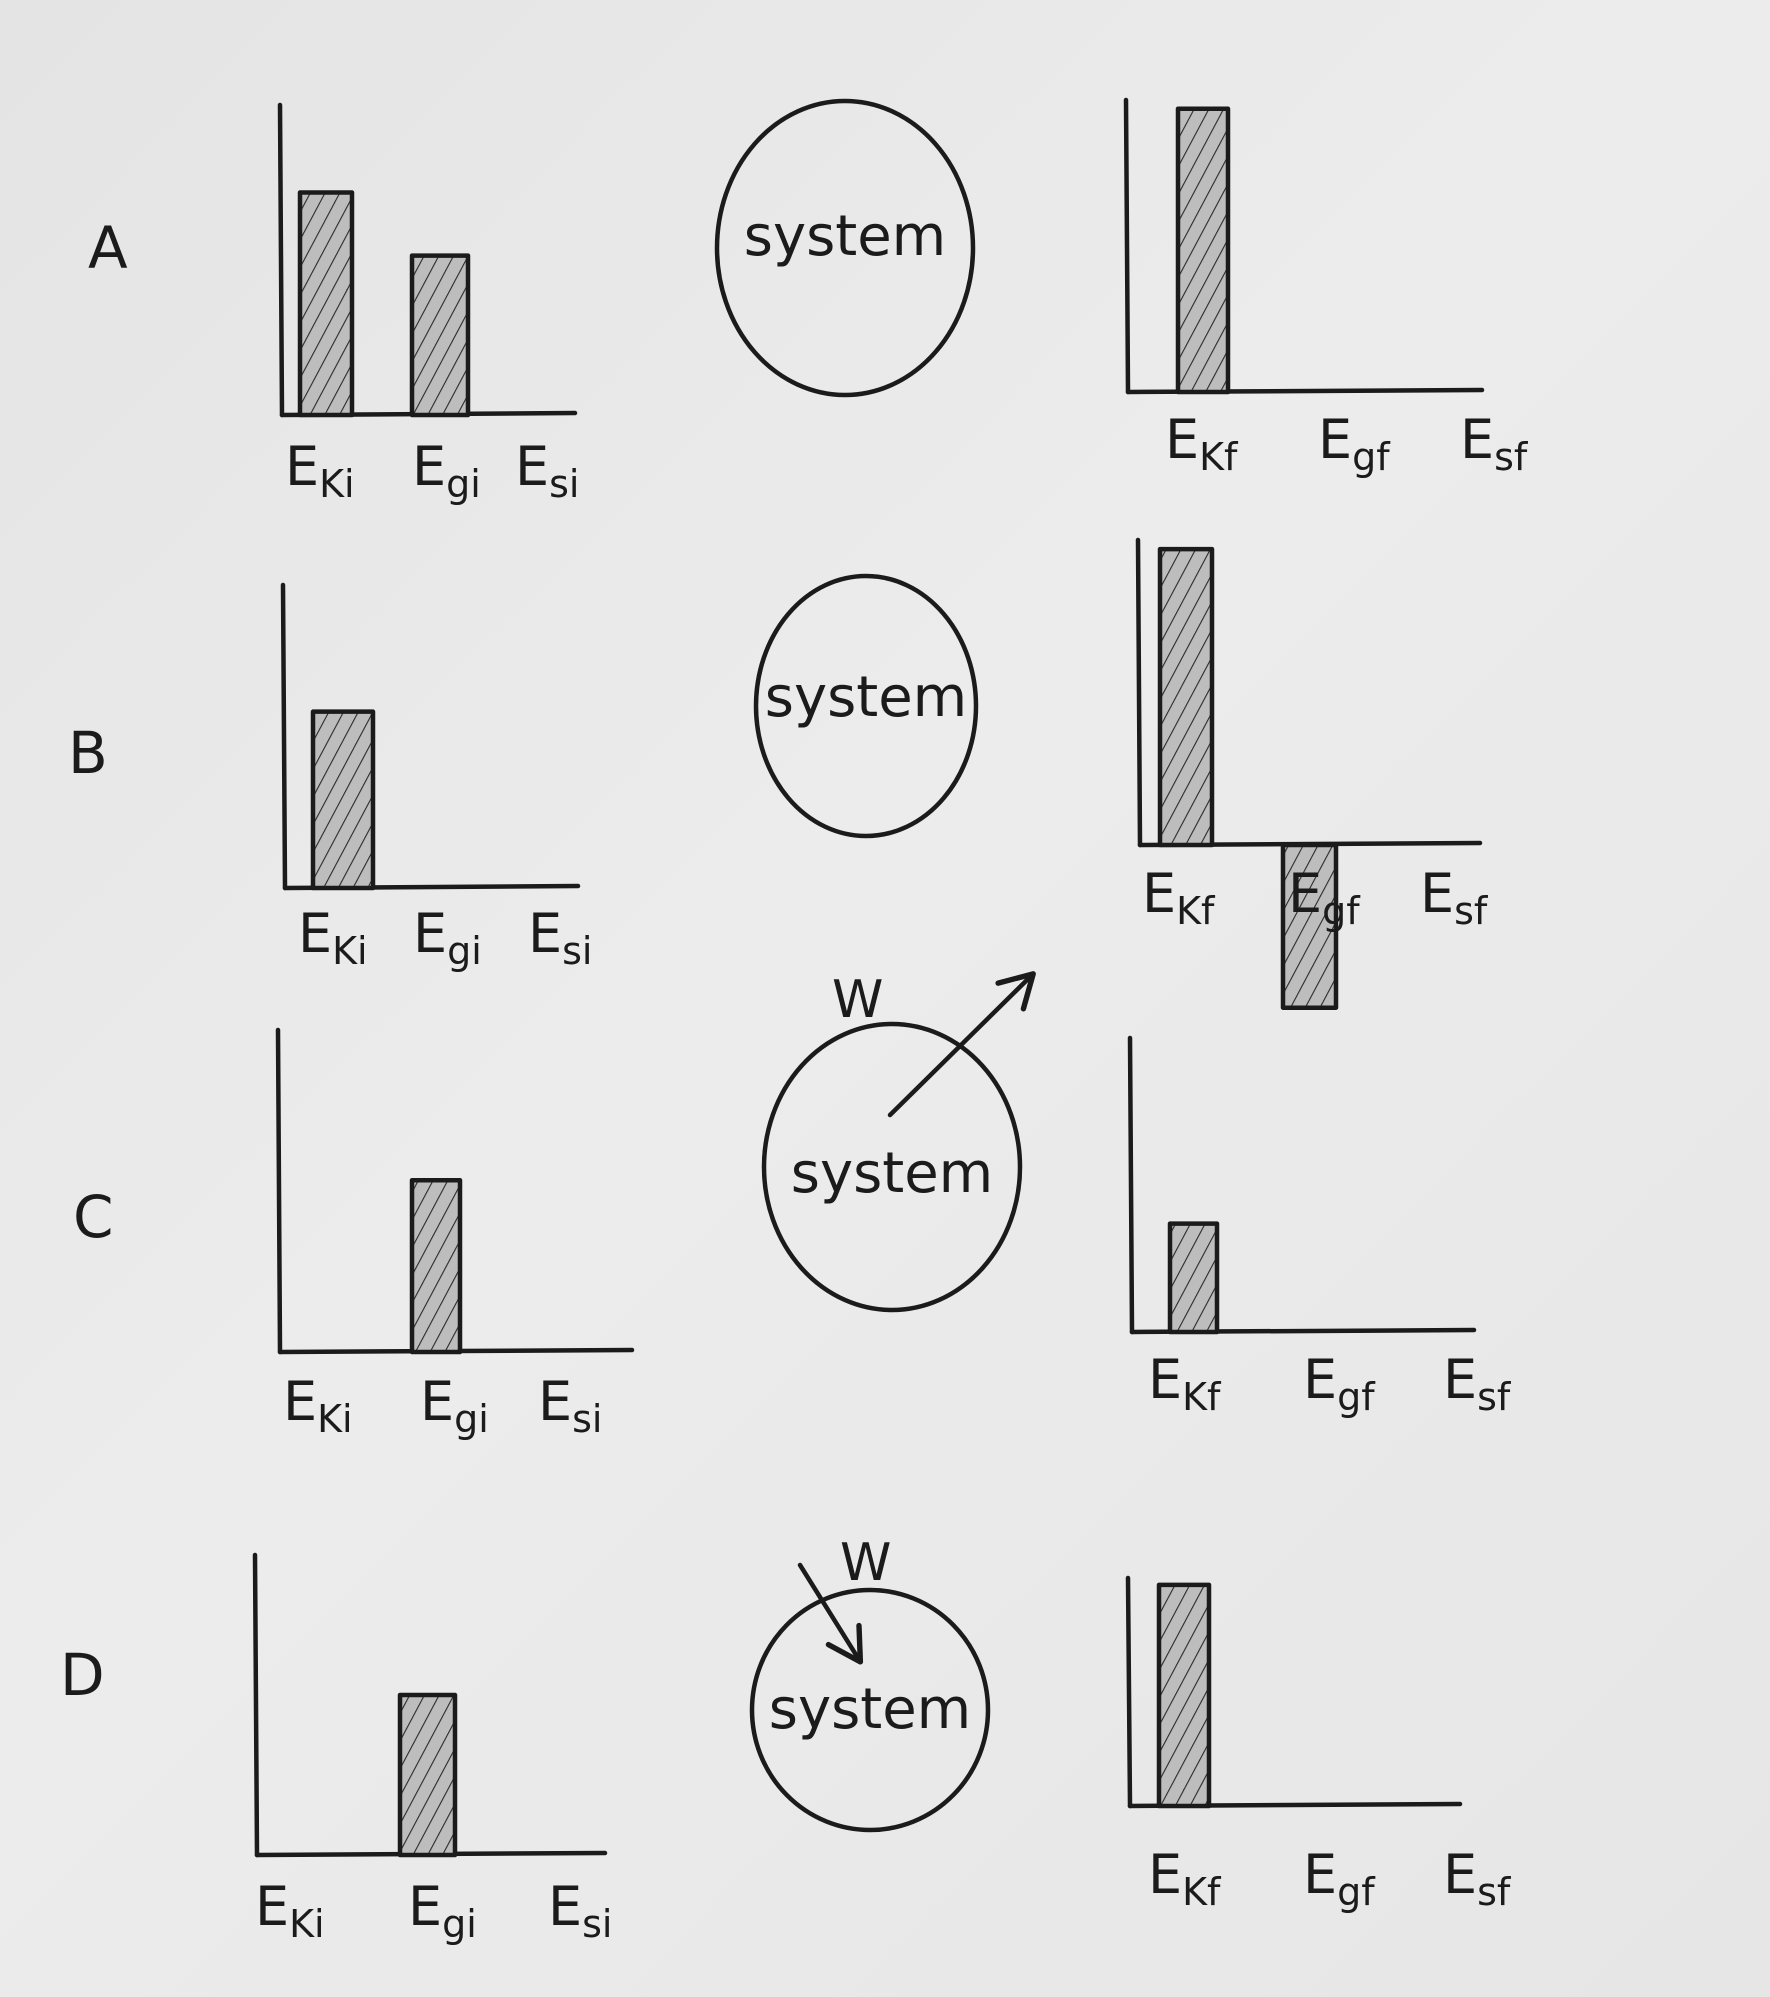  Describe the element at coordinates (1131, 1185) in the screenshot. I see `row-c-final-chart-y-axis` at that location.